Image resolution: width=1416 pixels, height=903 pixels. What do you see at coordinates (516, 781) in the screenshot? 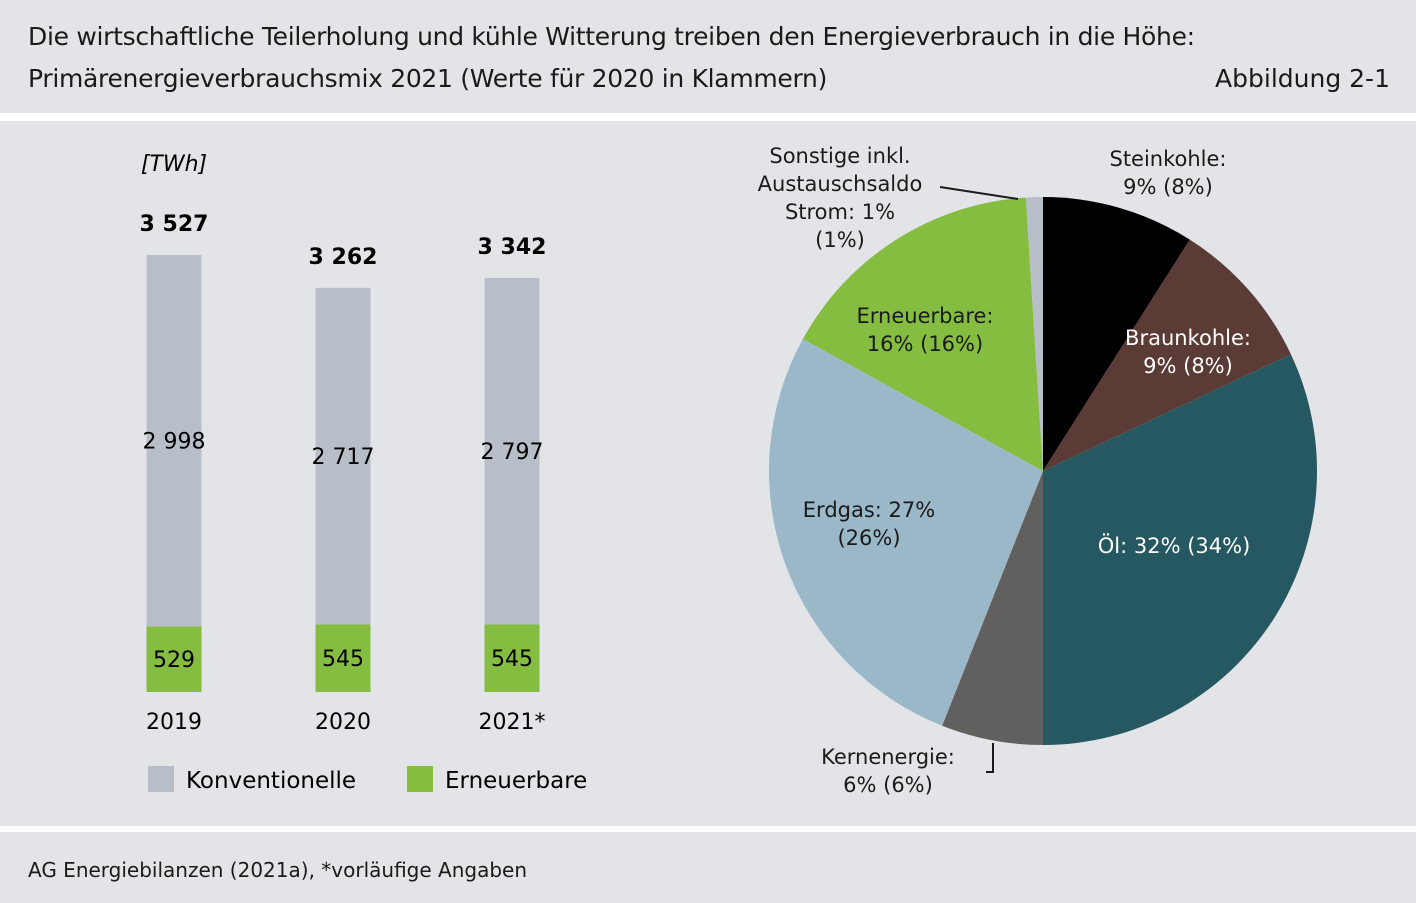
I see `legend-label-erneuerbare: Erneuerbare` at bounding box center [516, 781].